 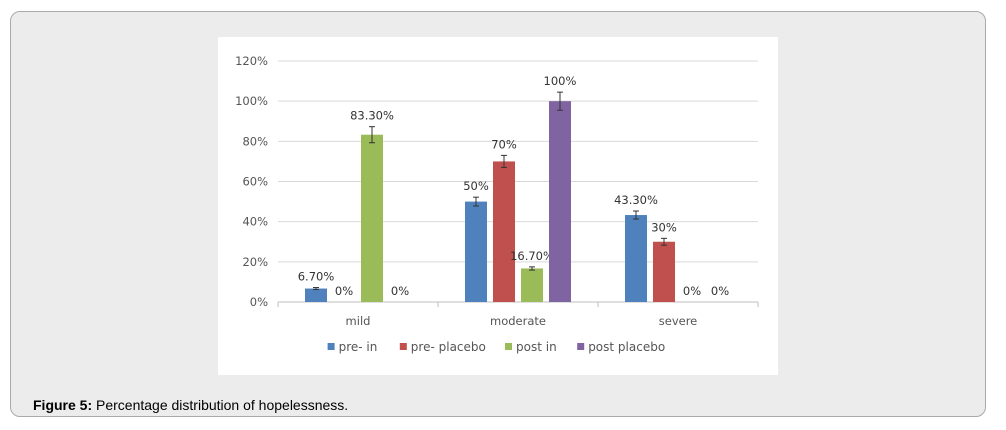 What do you see at coordinates (664, 227) in the screenshot?
I see `data-label: 30%` at bounding box center [664, 227].